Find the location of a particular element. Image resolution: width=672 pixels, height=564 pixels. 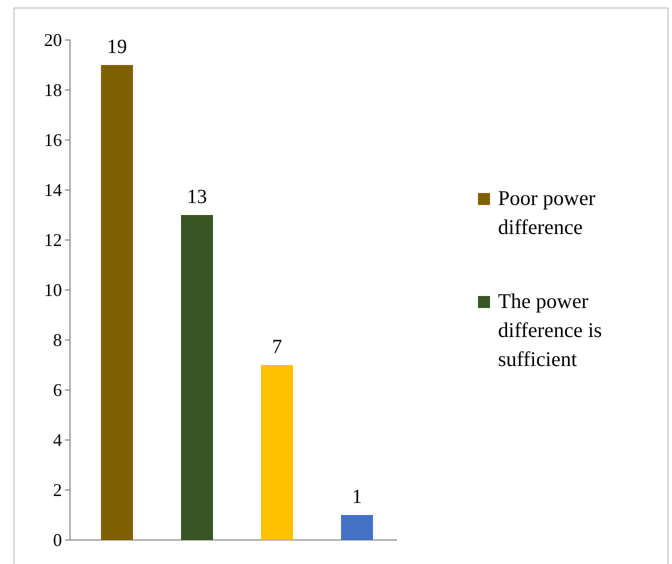

data-label: 7 is located at coordinates (277, 347).